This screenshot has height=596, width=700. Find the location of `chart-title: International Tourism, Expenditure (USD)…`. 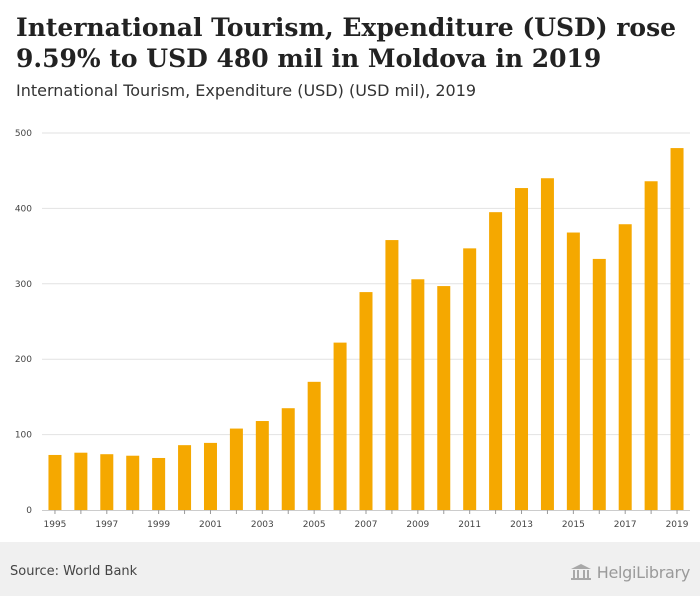

chart-title: International Tourism, Expenditure (USD)… is located at coordinates (346, 43).